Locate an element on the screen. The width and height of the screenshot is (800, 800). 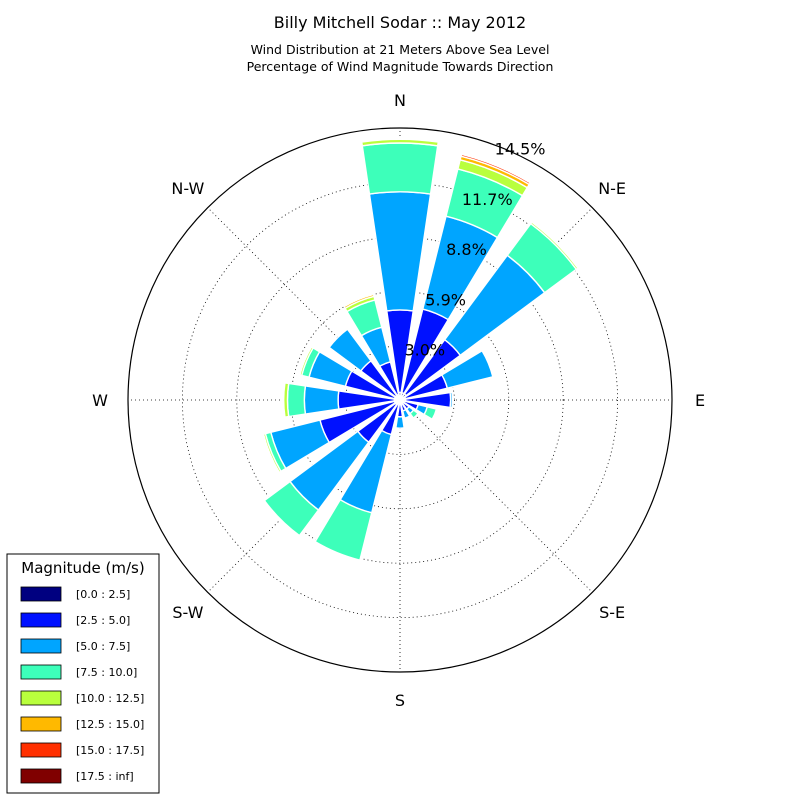
ring-label-3: 11.7% is located at coordinates (487, 199).